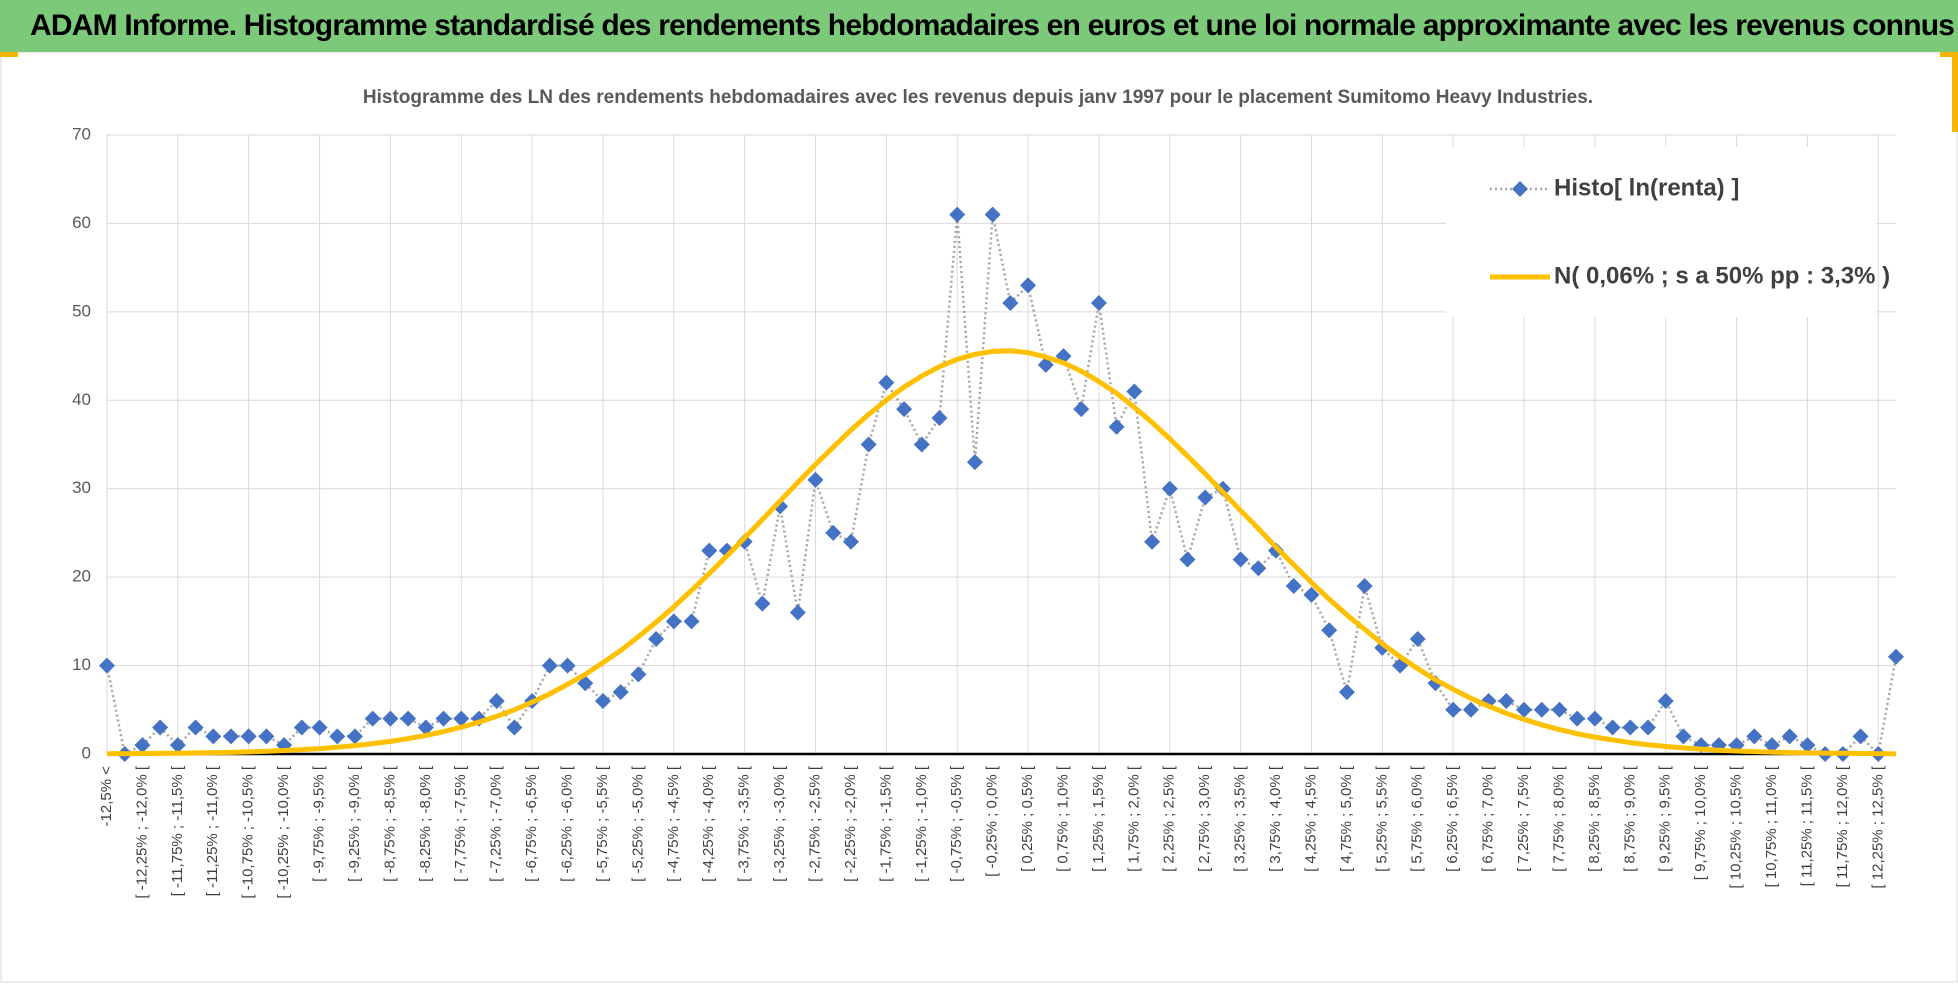  I want to click on x-tick-label: [ 10,25% ; 10,5% [, so click(1736, 826).